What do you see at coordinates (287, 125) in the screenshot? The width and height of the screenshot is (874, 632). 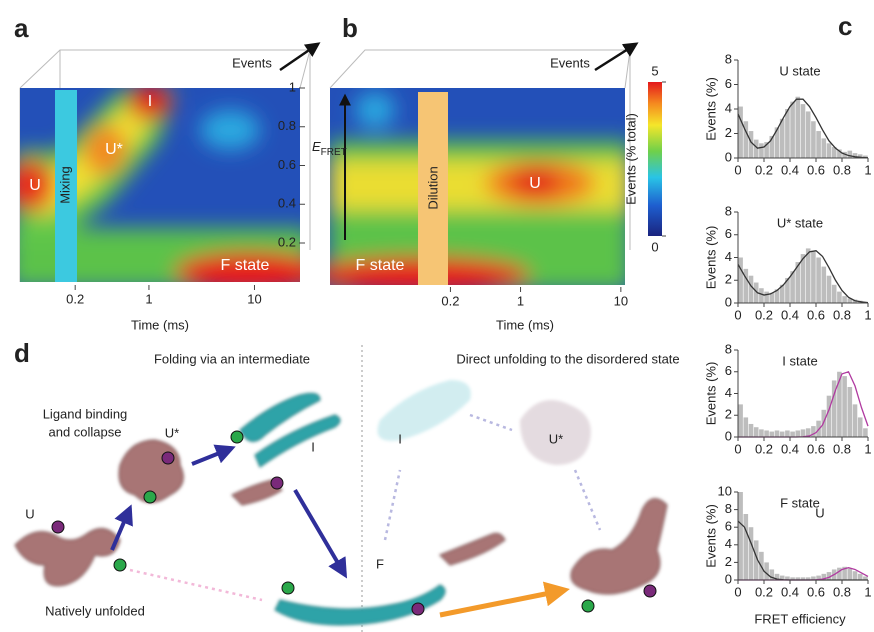 I see `y-tick-label: 0.8` at bounding box center [287, 125].